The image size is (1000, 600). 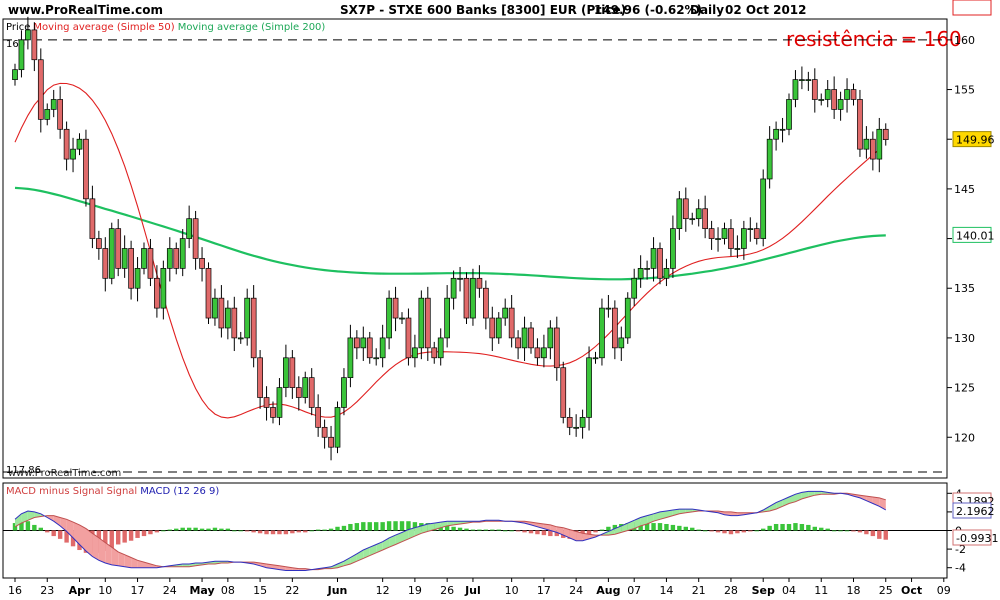 I want to click on ma200-last-label-box, so click(x=972, y=234).